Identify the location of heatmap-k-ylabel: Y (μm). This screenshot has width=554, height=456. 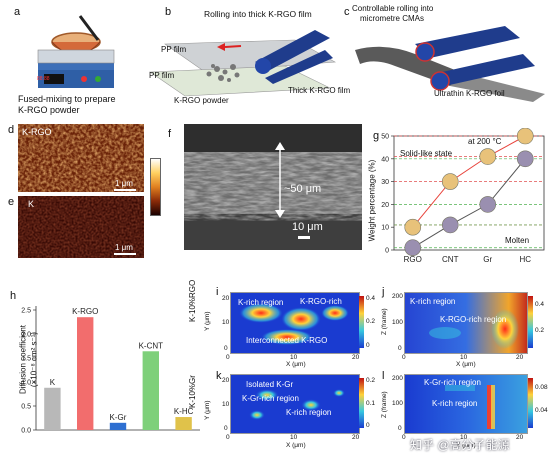
(207, 410).